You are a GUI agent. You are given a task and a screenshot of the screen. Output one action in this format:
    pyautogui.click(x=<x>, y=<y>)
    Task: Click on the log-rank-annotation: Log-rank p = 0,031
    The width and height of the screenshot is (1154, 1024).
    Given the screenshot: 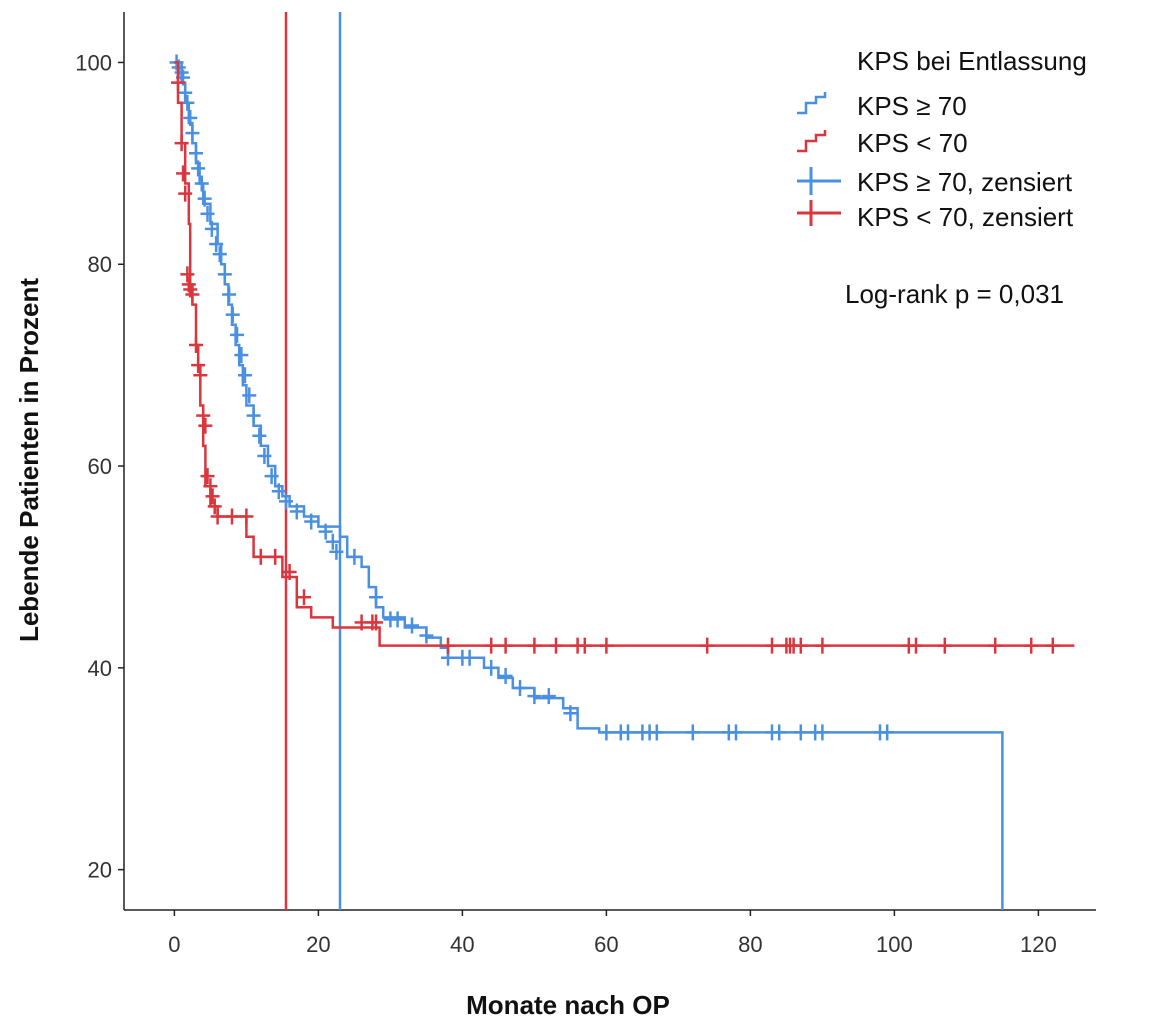 What is the action you would take?
    pyautogui.click(x=954, y=294)
    